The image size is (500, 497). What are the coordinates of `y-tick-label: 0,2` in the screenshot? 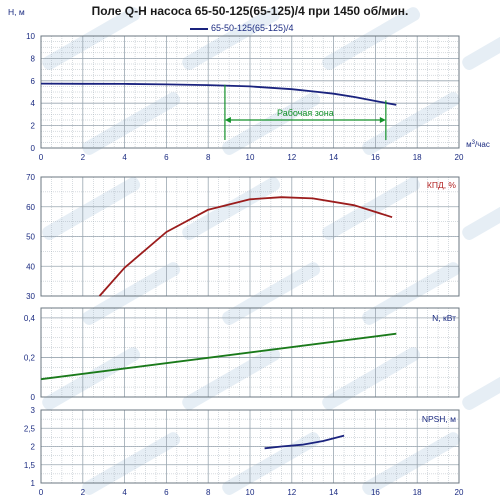 It's located at (30, 357).